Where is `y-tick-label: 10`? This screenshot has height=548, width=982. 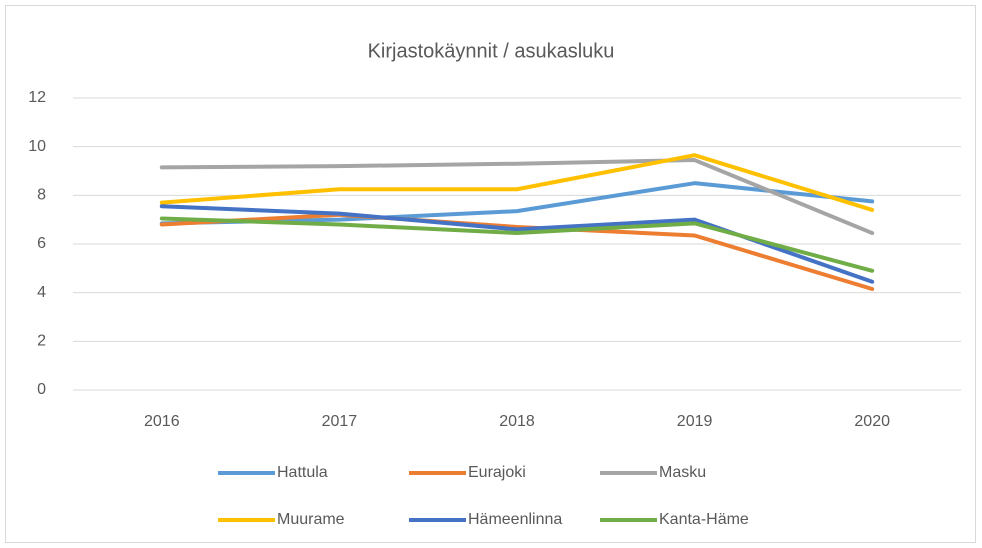
y-tick-label: 10 is located at coordinates (37, 146).